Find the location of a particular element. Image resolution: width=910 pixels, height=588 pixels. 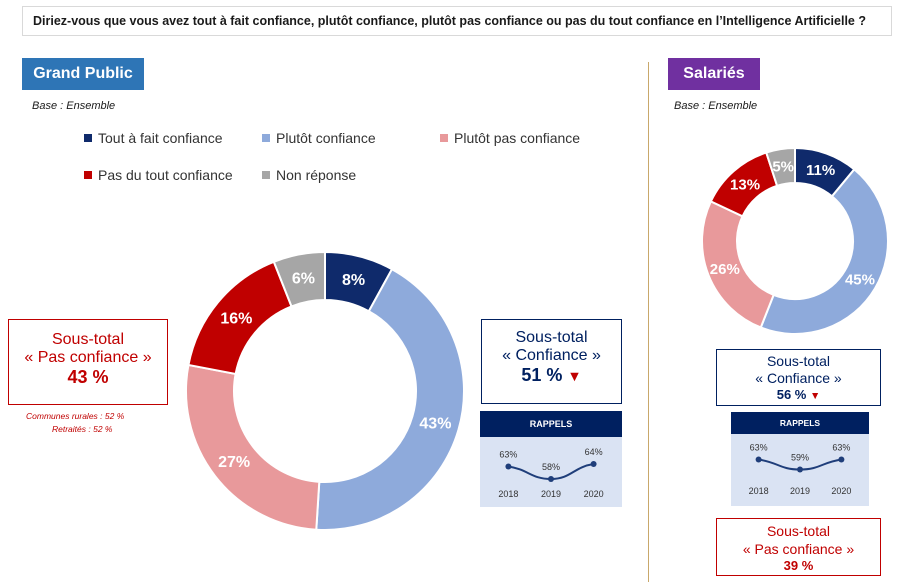

legend-item: Non réponse is located at coordinates (309, 175).